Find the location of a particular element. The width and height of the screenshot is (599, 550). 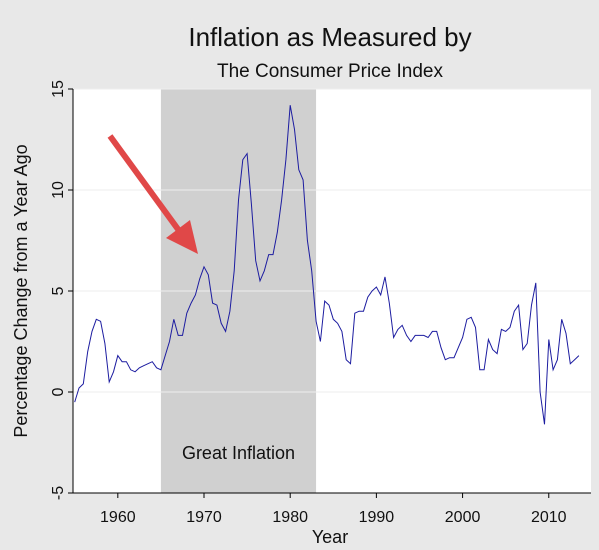

x-axis-label: Year is located at coordinates (330, 537).